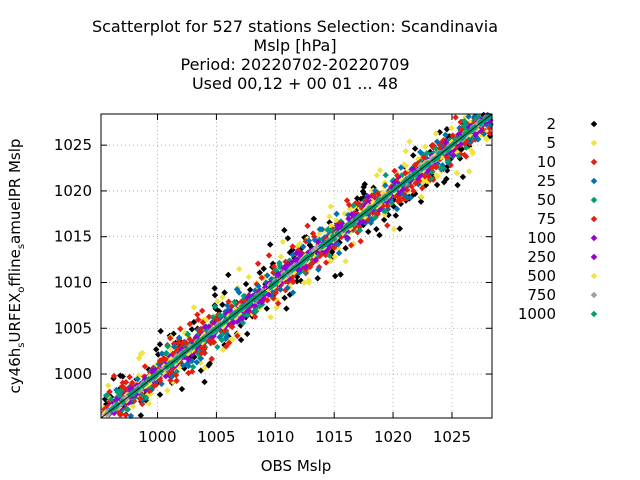 The height and width of the screenshot is (480, 640). What do you see at coordinates (73, 374) in the screenshot?
I see `y-tick-label: 1000` at bounding box center [73, 374].